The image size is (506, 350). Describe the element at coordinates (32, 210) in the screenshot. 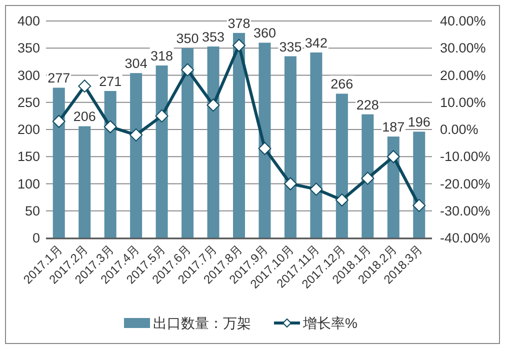

I see `y-tick-label: 50` at that location.